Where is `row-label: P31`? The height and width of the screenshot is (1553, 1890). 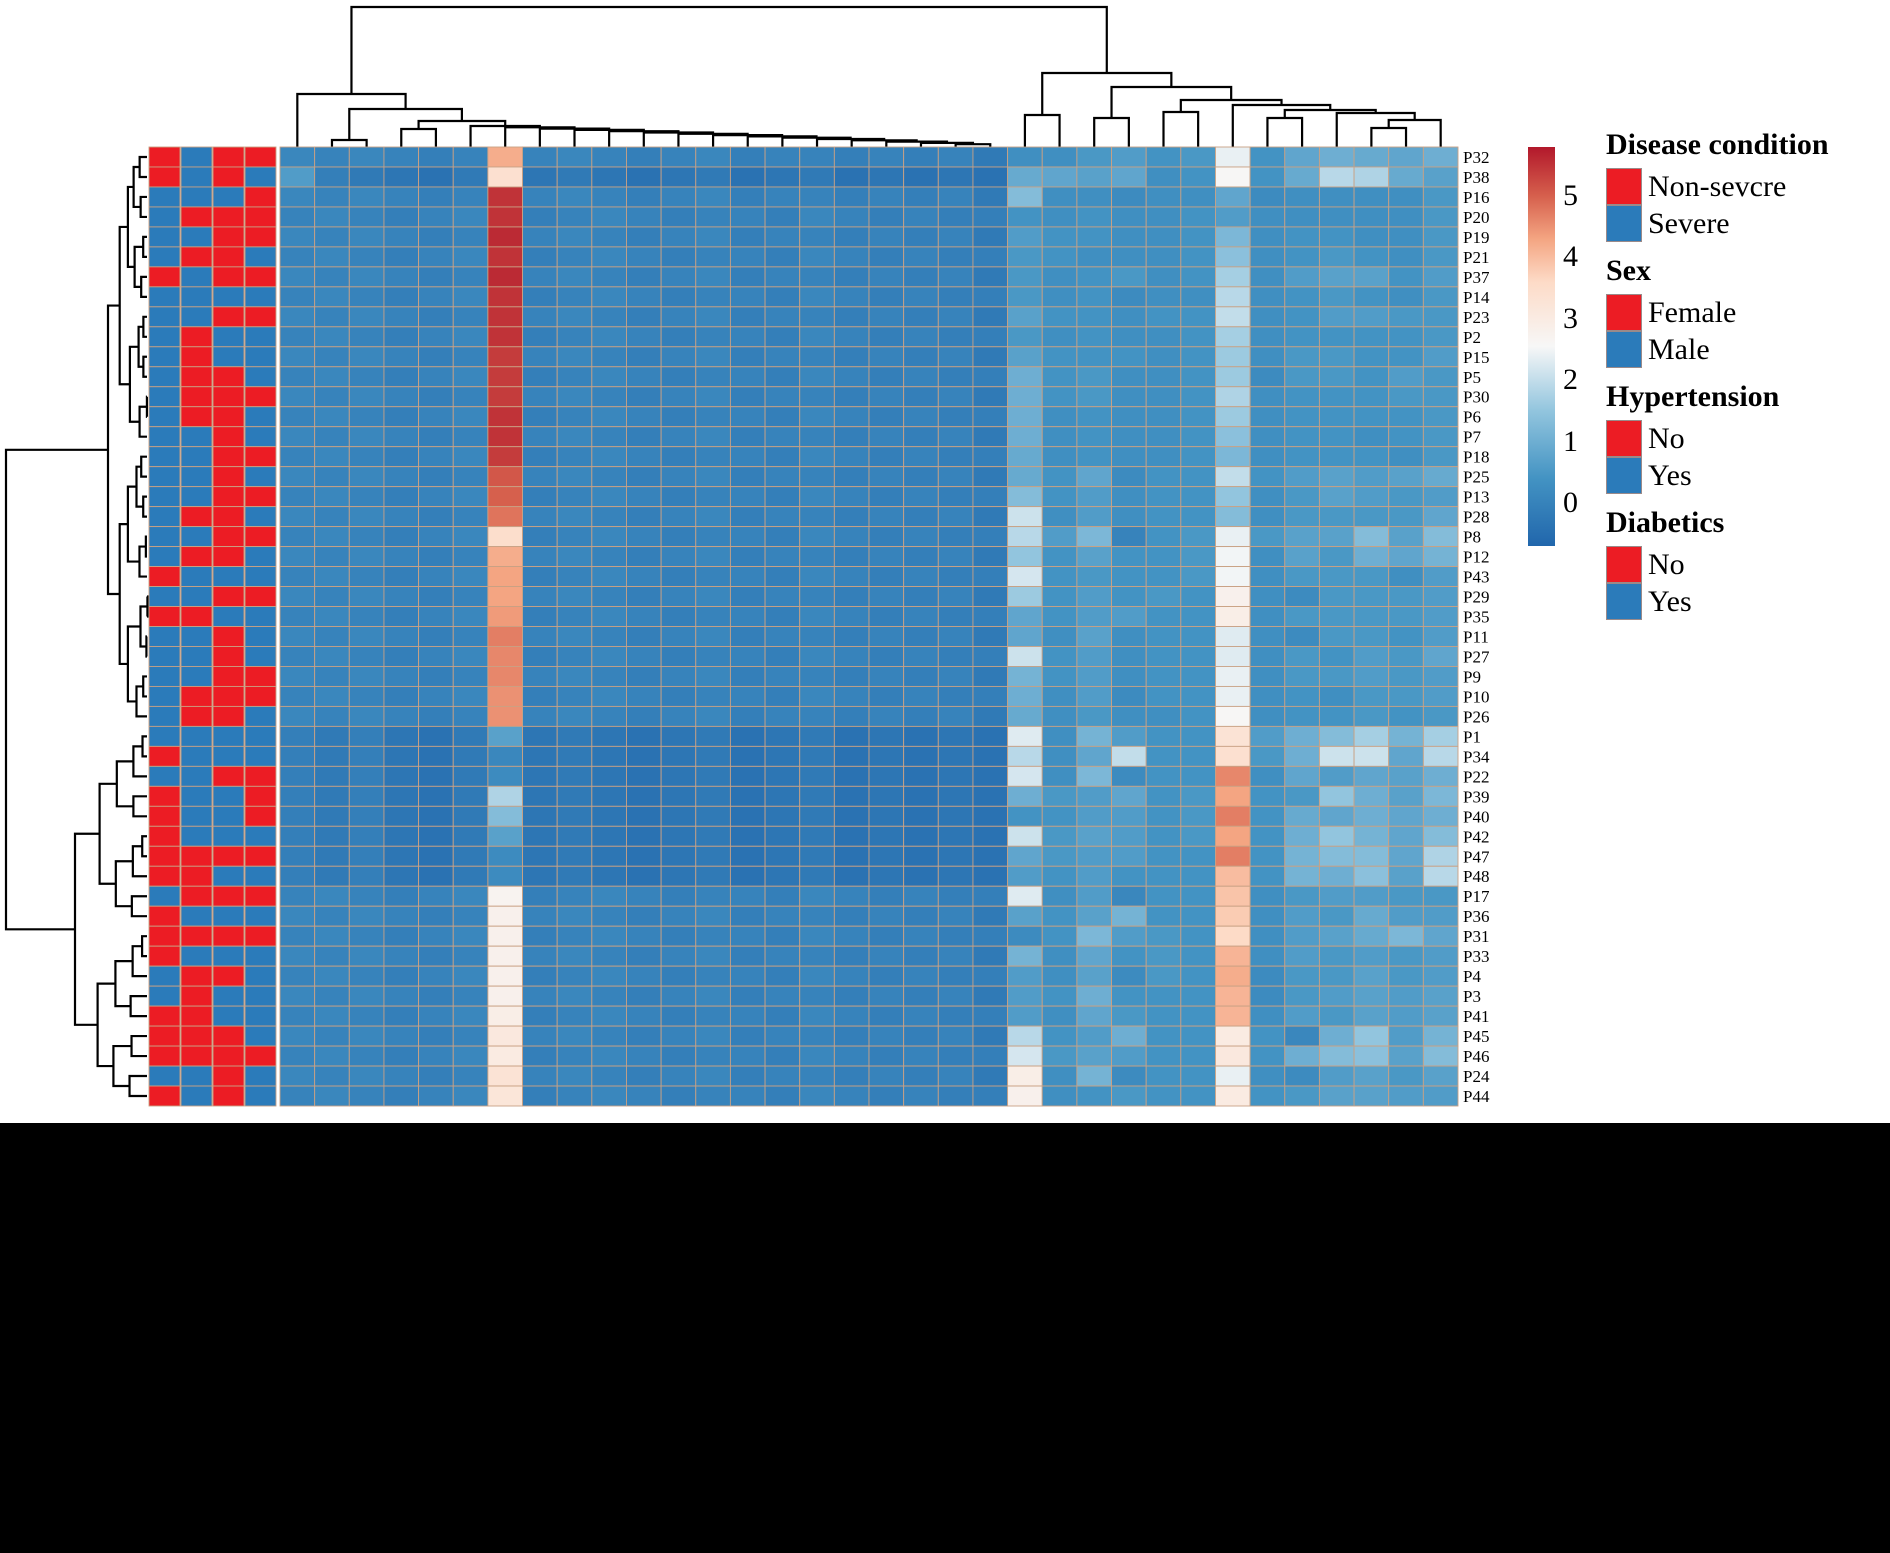 row-label: P31 is located at coordinates (1476, 936).